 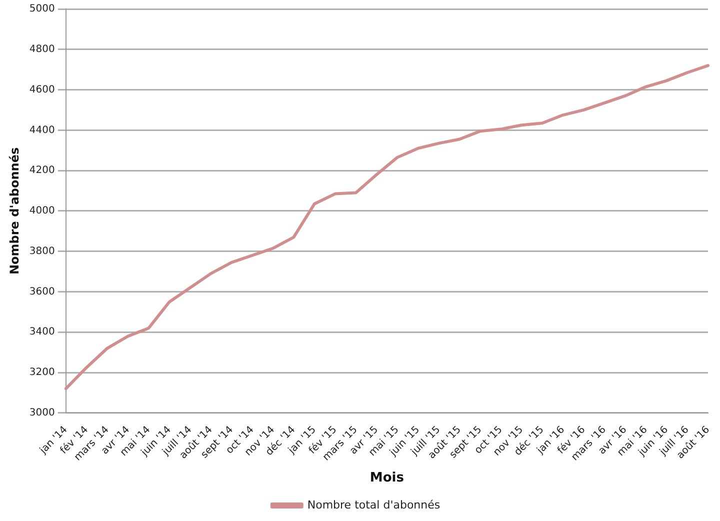 I want to click on legend-label: Nombre total d'abonnés, so click(x=373, y=505).